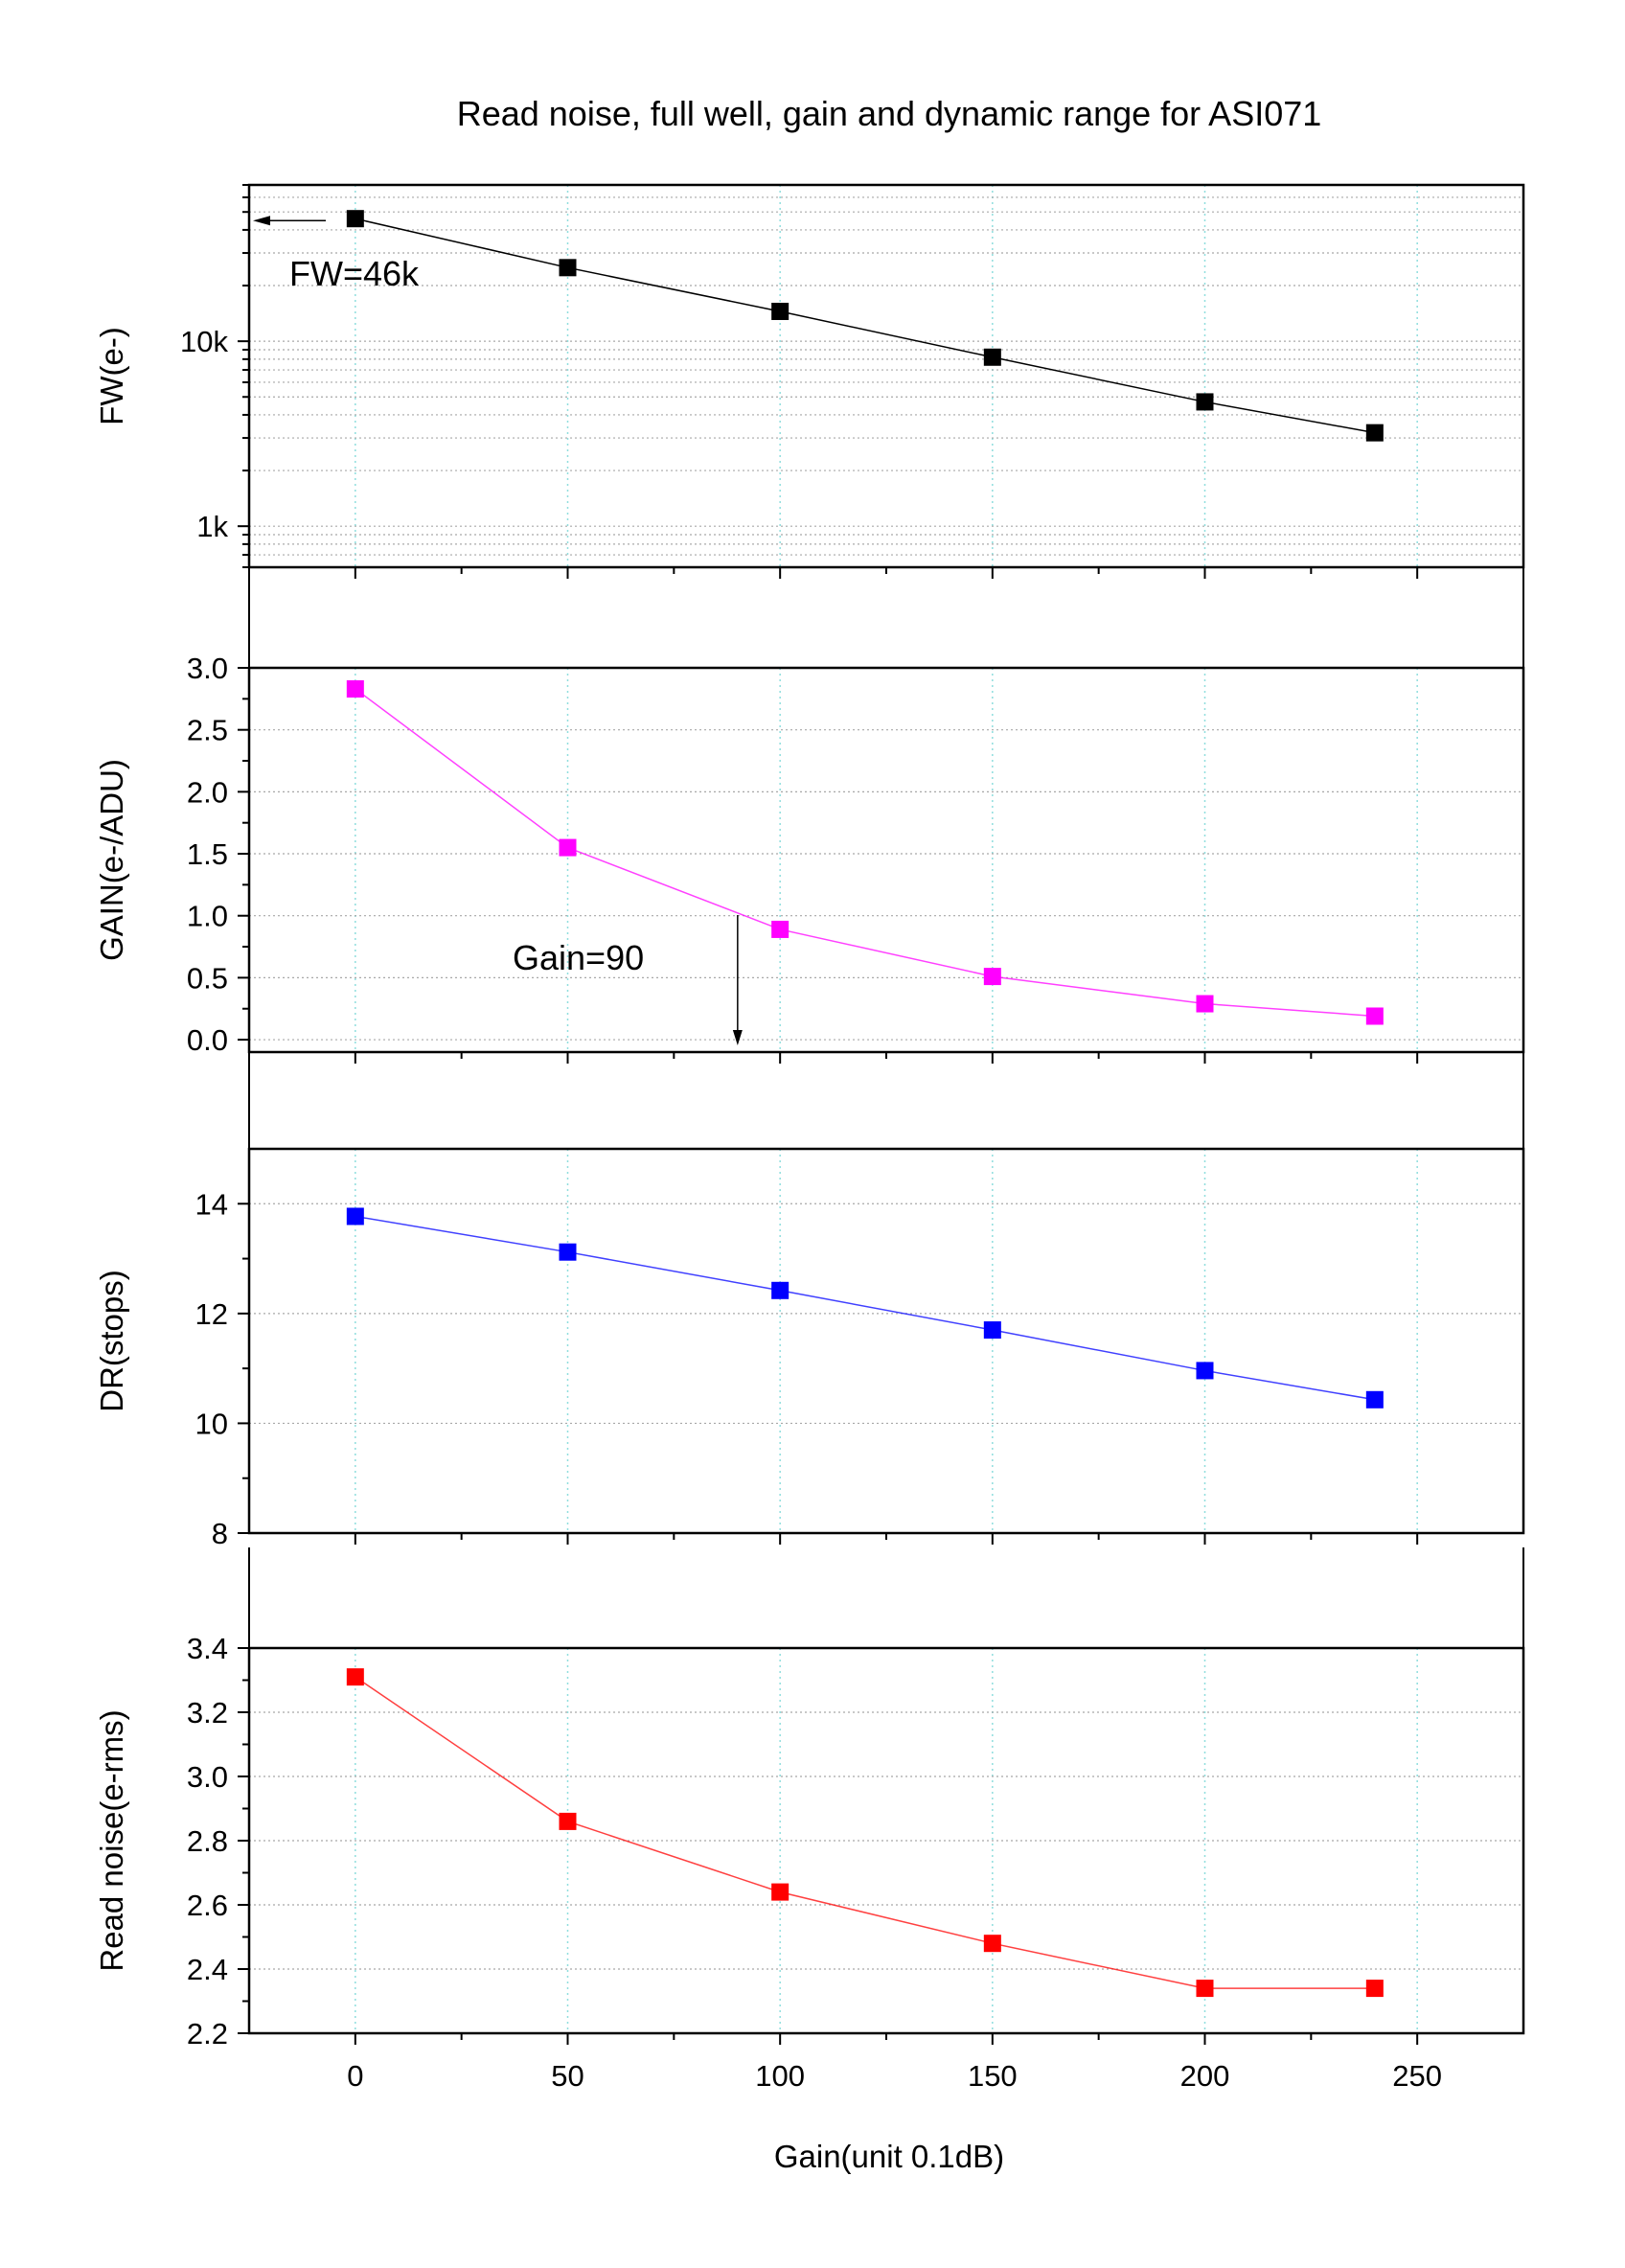 The width and height of the screenshot is (1625, 2268). What do you see at coordinates (355, 2076) in the screenshot?
I see `x-tick-label: 0` at bounding box center [355, 2076].